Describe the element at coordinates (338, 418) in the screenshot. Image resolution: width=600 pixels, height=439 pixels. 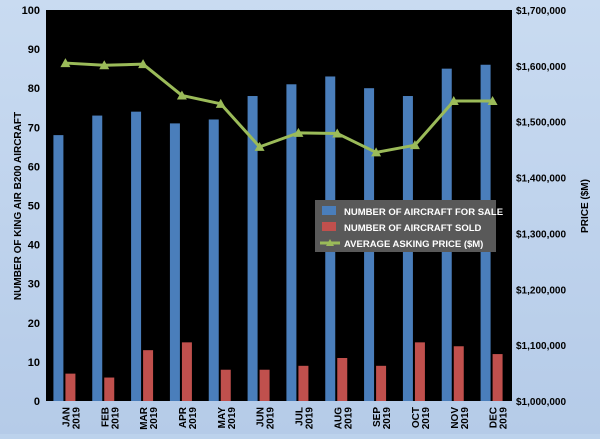
I see `x-tick-month: AUG` at that location.